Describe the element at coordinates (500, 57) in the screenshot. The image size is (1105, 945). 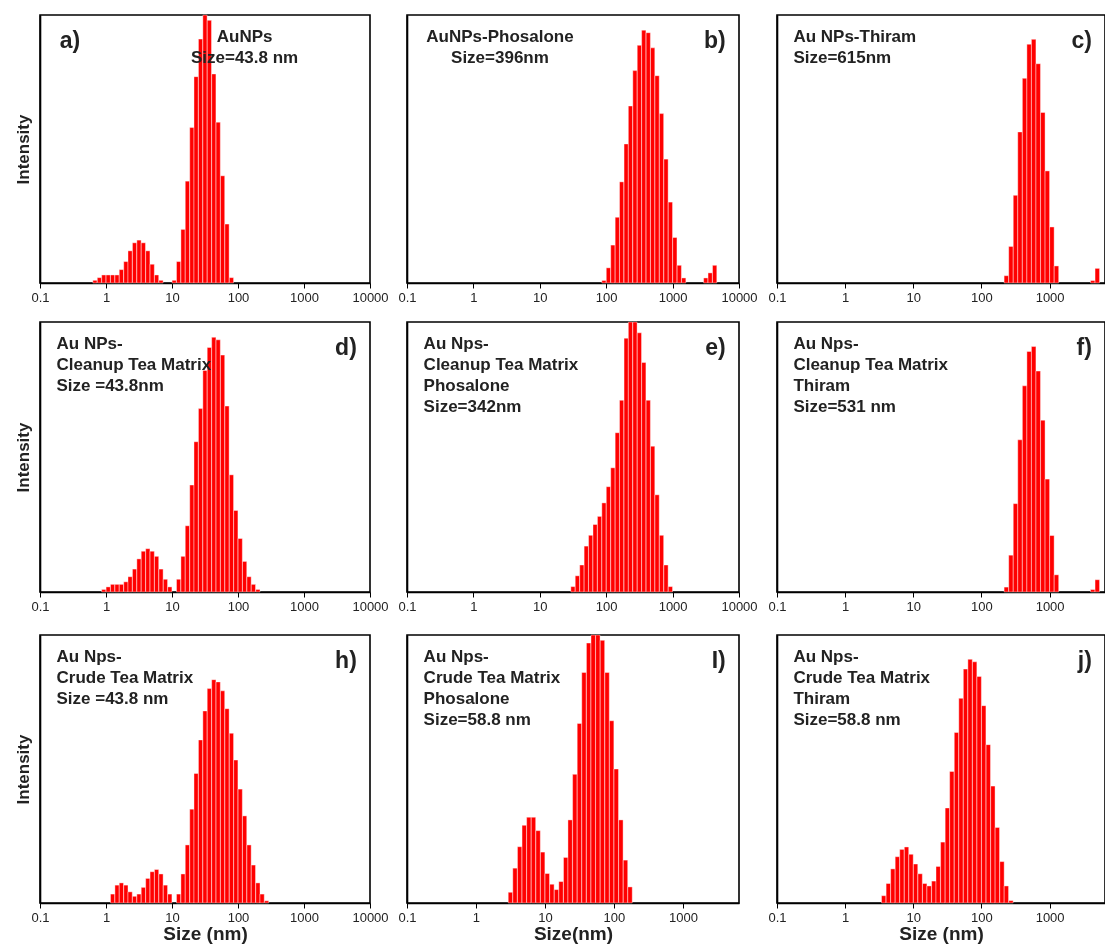
I see `annotation: Size=396nm` at that location.